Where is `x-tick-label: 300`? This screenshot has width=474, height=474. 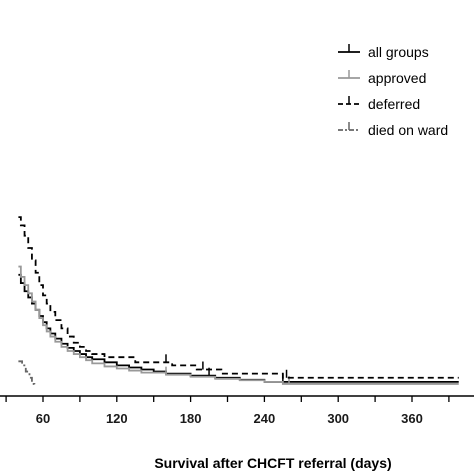 x-tick-label: 300 is located at coordinates (338, 418).